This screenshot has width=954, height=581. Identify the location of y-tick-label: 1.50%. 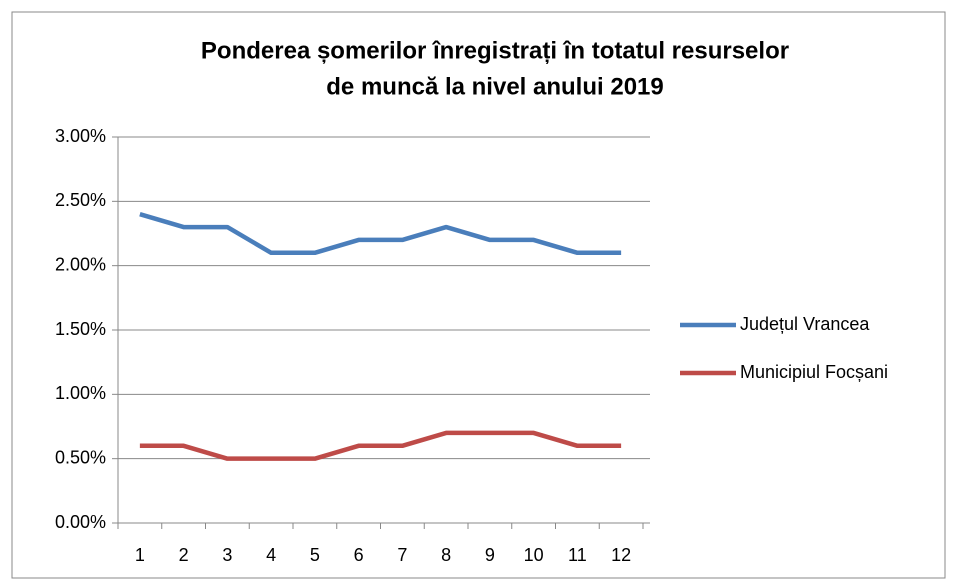
(80, 329).